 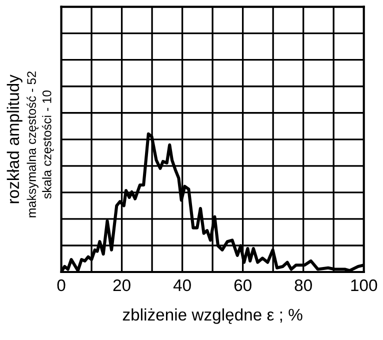 I want to click on x-tick-label: 0, so click(x=61, y=285).